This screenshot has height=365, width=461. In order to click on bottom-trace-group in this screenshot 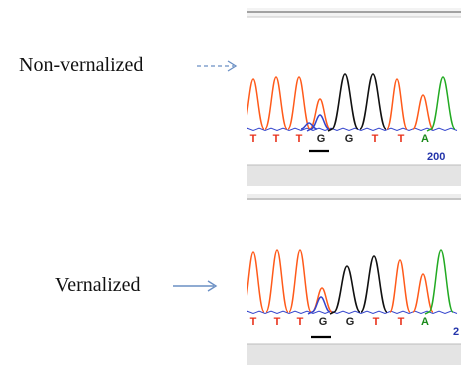, I will do `click(352, 282)`.